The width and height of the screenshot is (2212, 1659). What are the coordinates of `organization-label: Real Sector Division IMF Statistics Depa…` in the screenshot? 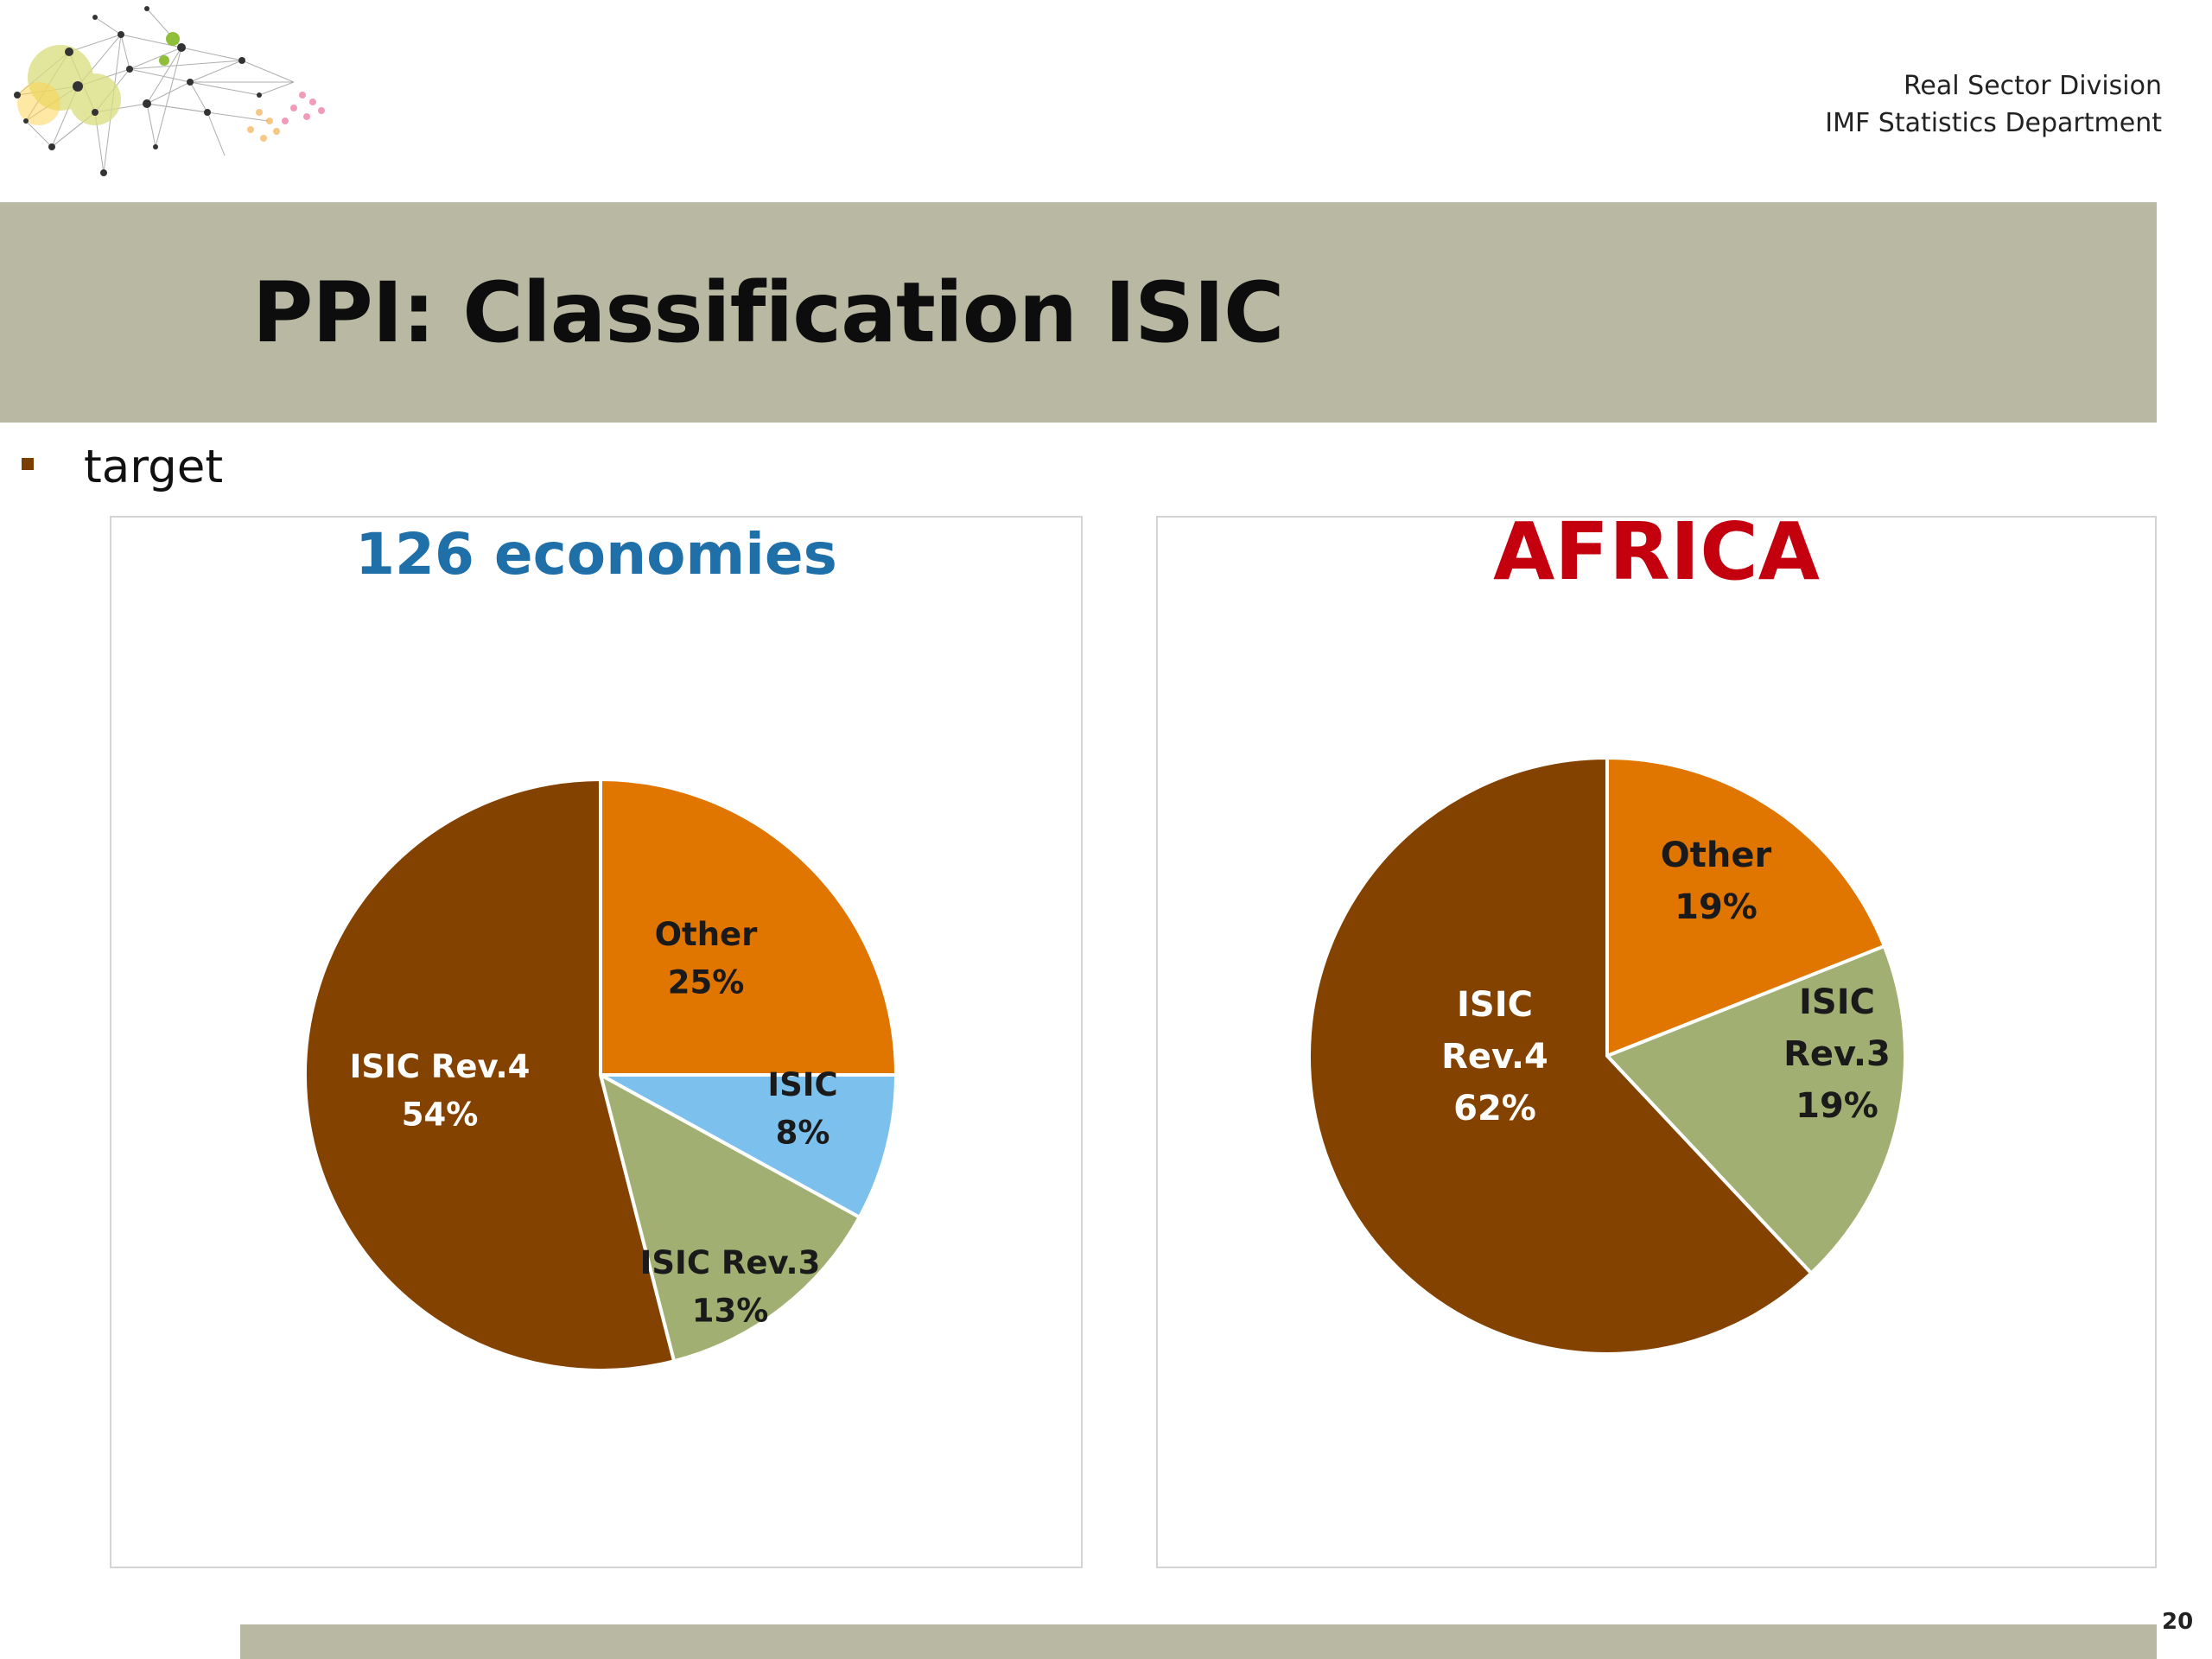 It's located at (1993, 104).